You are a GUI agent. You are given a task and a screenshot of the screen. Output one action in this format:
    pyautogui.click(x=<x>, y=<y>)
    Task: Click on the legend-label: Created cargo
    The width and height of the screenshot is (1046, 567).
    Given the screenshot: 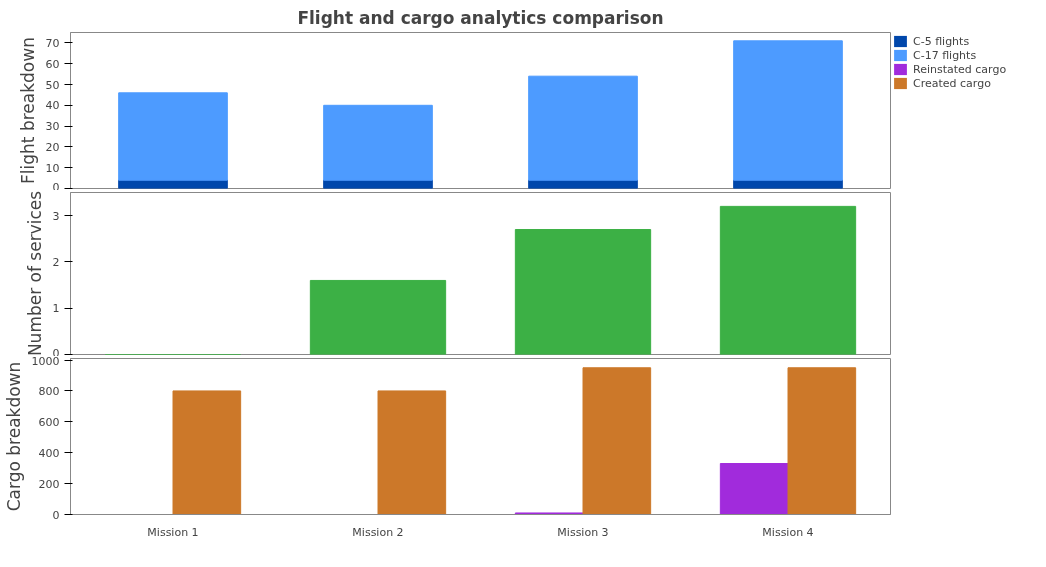 What is the action you would take?
    pyautogui.click(x=952, y=83)
    